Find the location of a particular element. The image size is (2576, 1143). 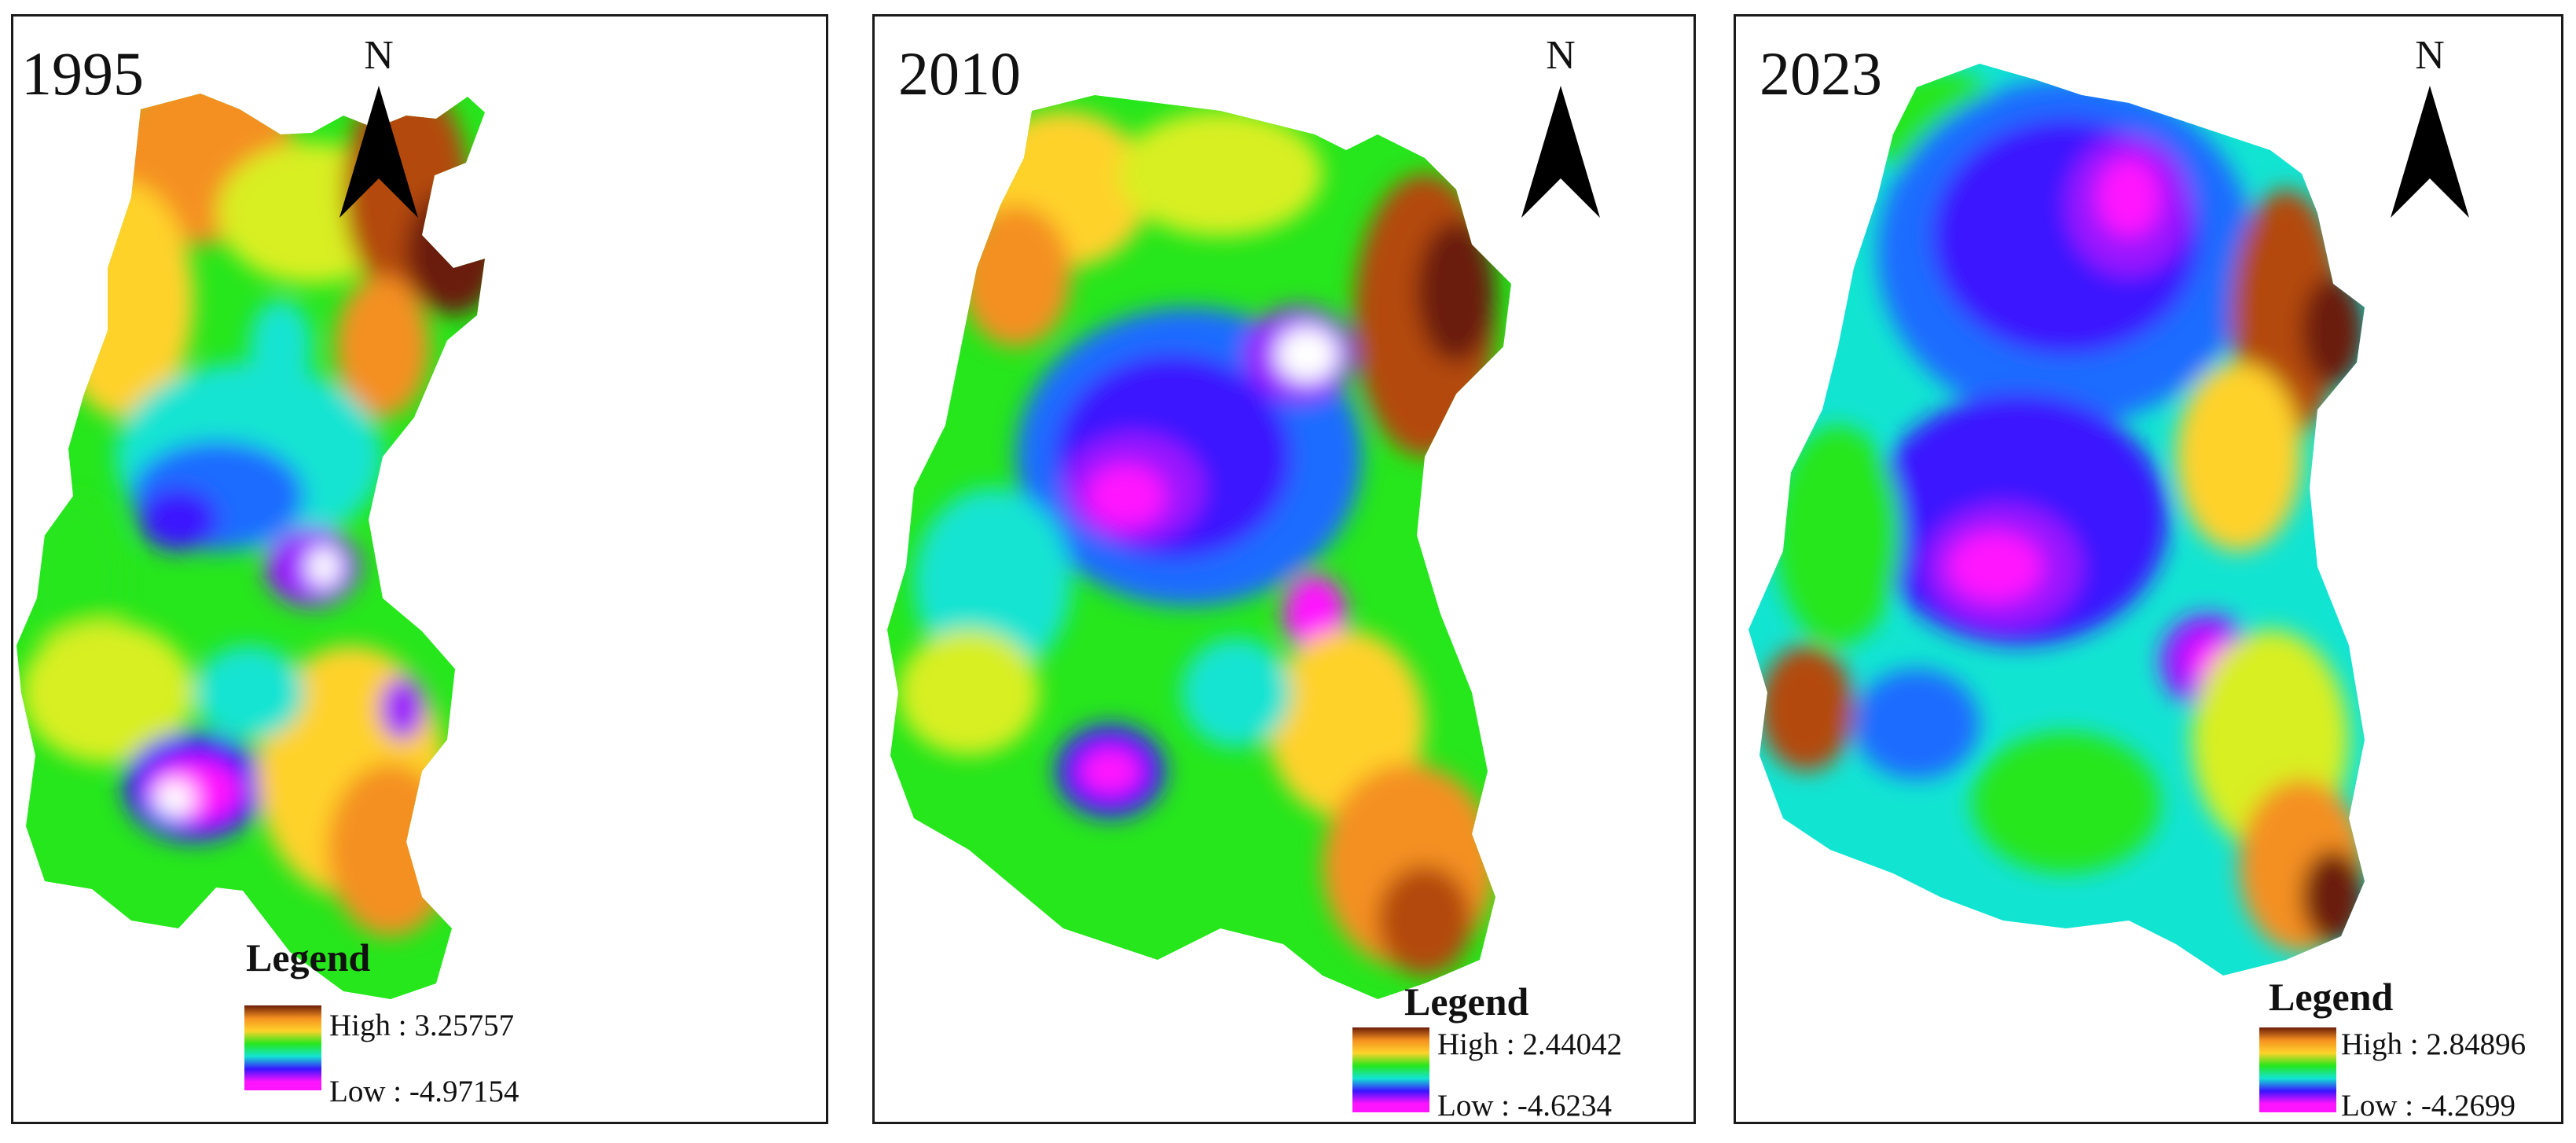

legend-low-label: Low : -4.2699 is located at coordinates (2428, 1106).